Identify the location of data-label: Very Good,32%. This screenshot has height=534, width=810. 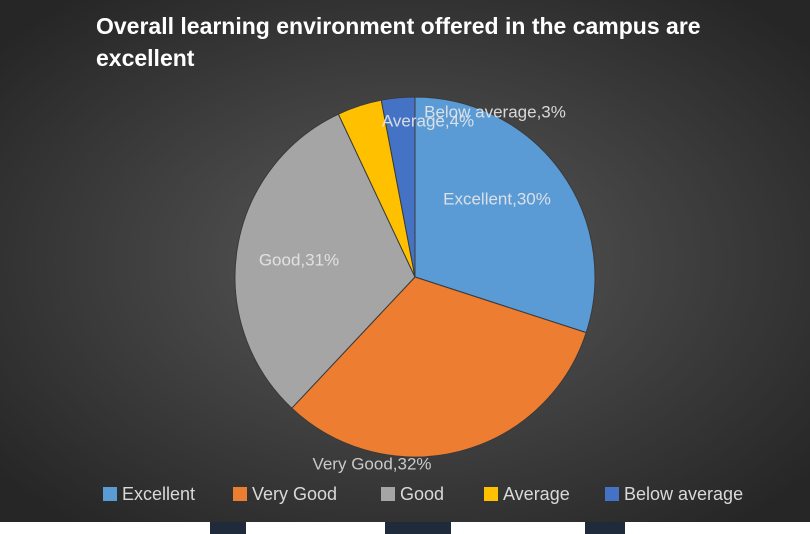
(371, 463).